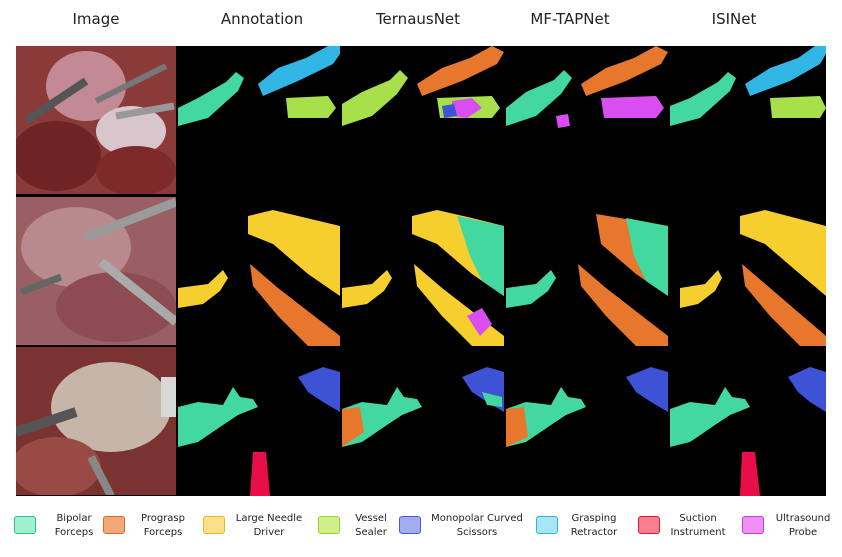  Describe the element at coordinates (153, 530) in the screenshot. I see `legend-item-prograsp-forceps: Prograsp Forceps` at that location.